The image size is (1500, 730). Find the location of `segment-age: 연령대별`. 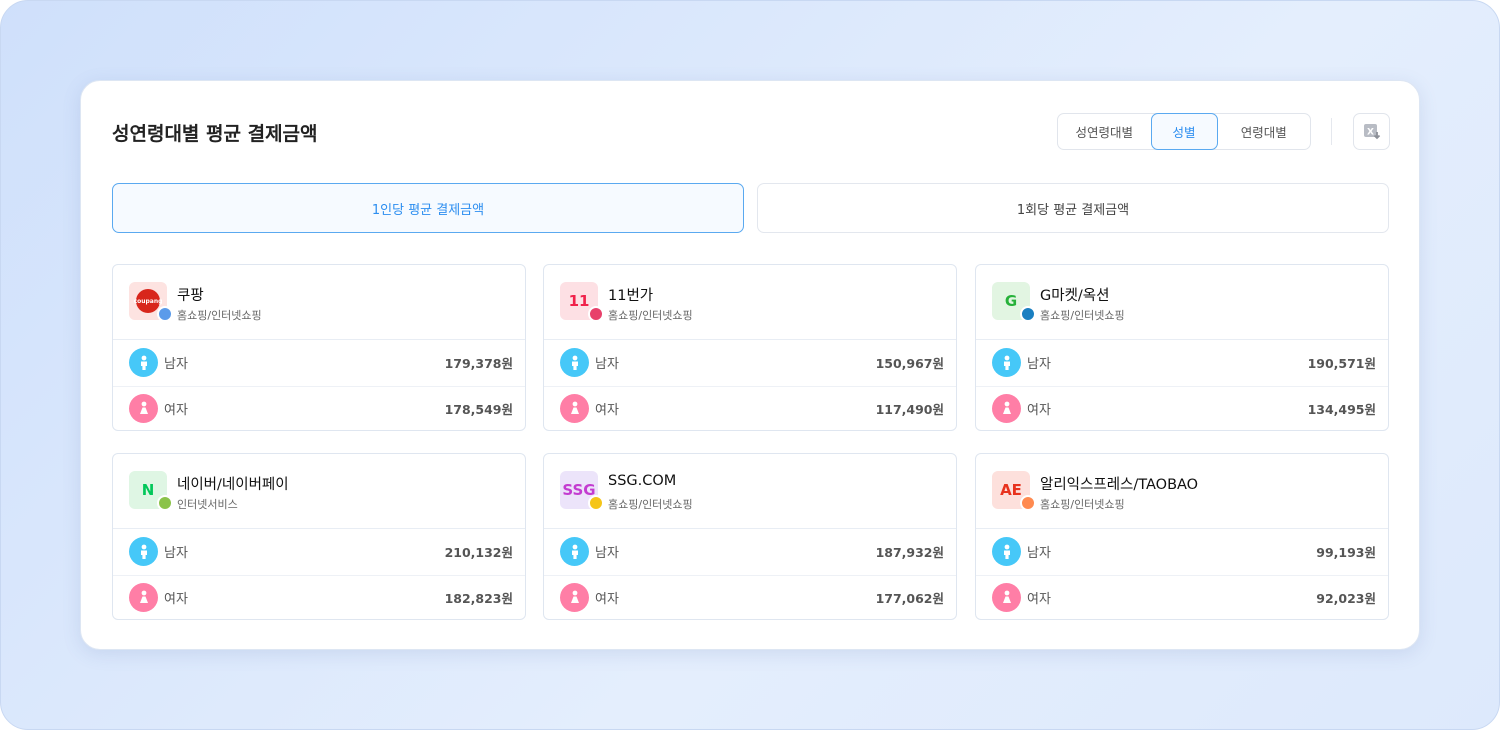

segment-age: 연령대별 is located at coordinates (1263, 132).